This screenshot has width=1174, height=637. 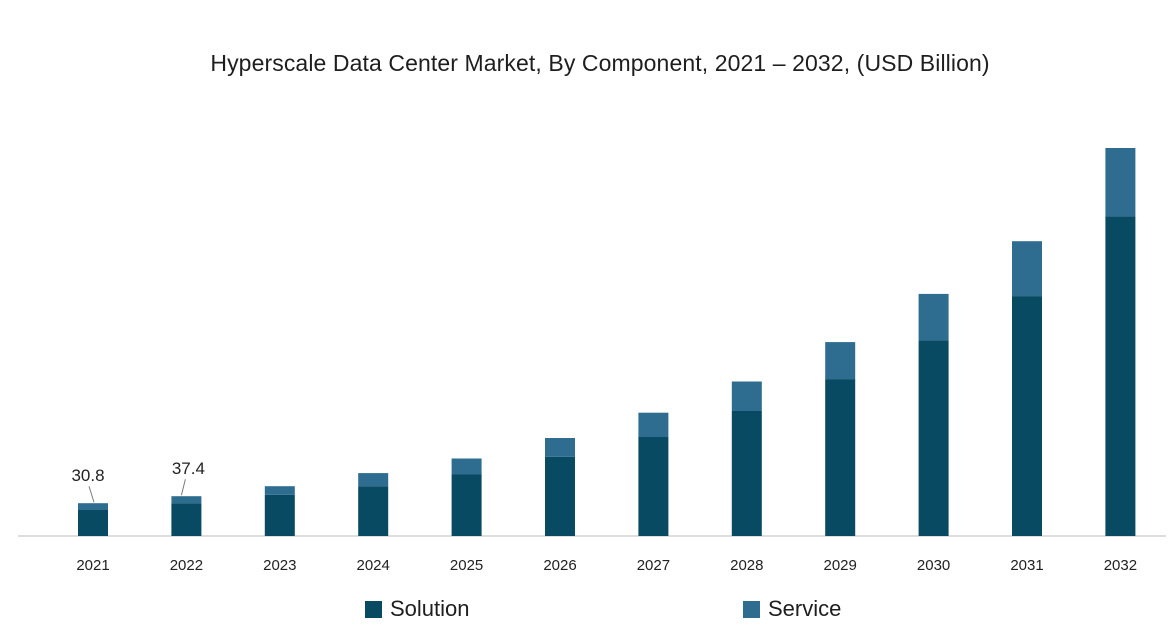 I want to click on x-tick-label: 2023, so click(x=279, y=565).